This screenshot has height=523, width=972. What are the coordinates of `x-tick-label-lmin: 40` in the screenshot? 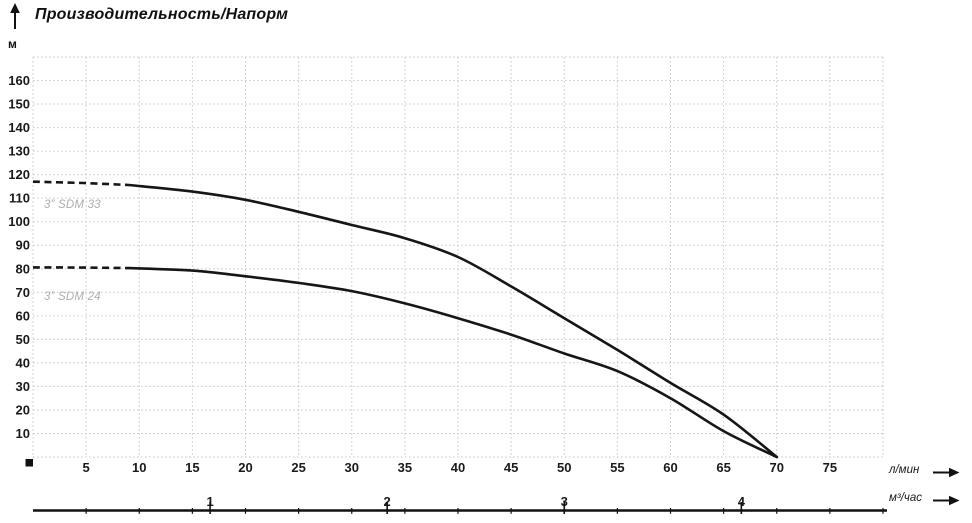 It's located at (458, 467).